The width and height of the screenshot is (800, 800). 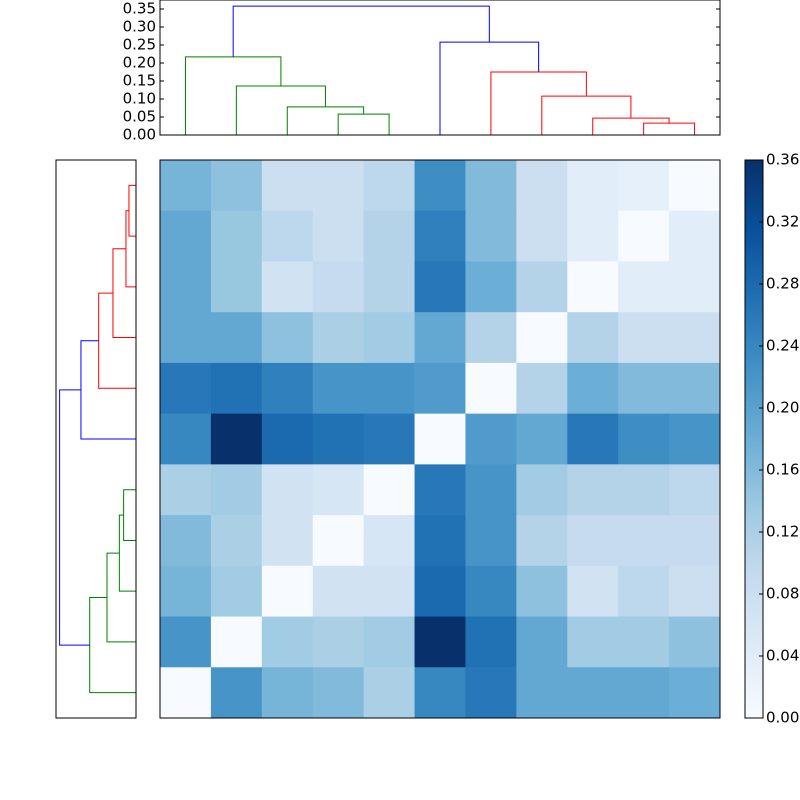 What do you see at coordinates (139, 81) in the screenshot?
I see `y-tick-label: 0.15` at bounding box center [139, 81].